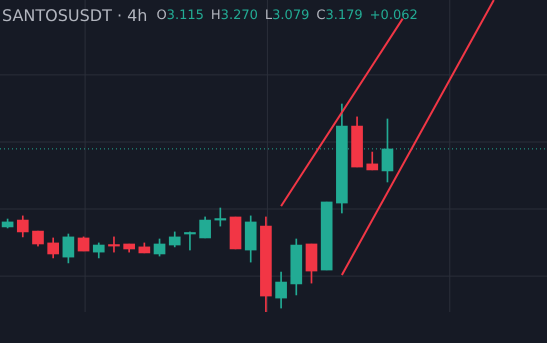  What do you see at coordinates (287, 15) in the screenshot?
I see `text: L3.079` at bounding box center [287, 15].